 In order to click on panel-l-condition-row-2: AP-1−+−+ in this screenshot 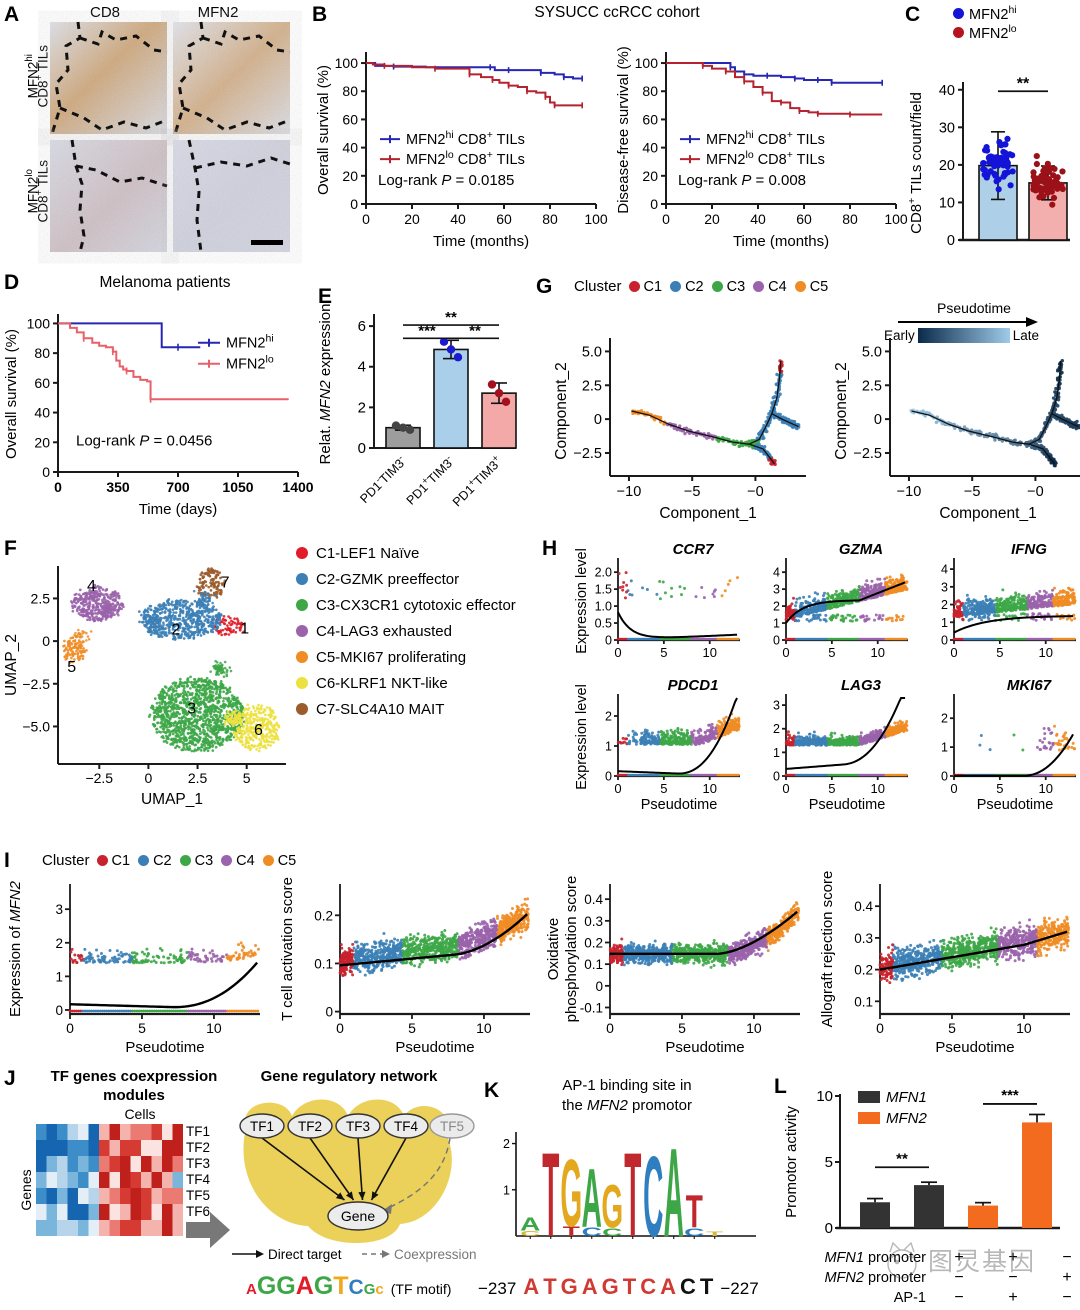, I will do `click(925, 1298)`.